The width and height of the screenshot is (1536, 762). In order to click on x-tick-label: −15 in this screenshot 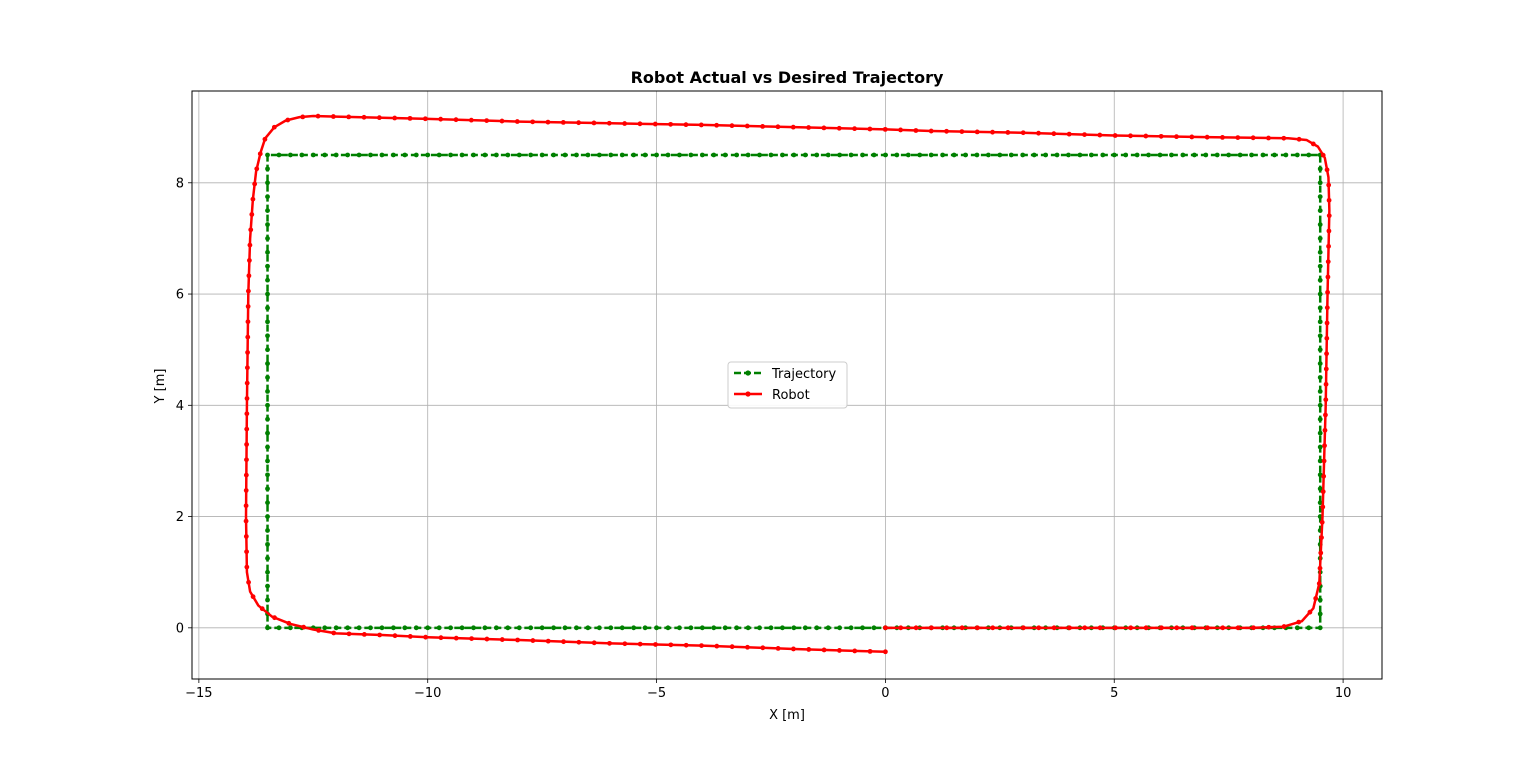, I will do `click(198, 693)`.